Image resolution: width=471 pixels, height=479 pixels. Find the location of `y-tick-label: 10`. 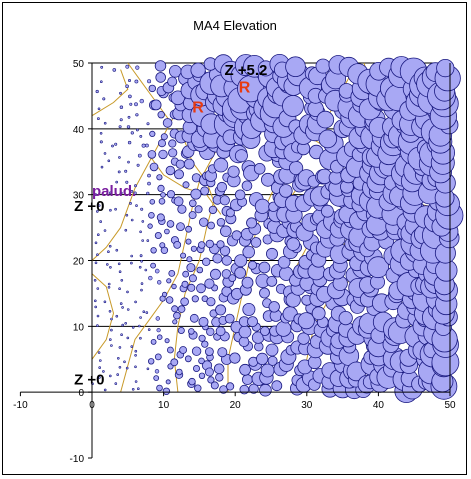

y-tick-label: 10 is located at coordinates (79, 327).